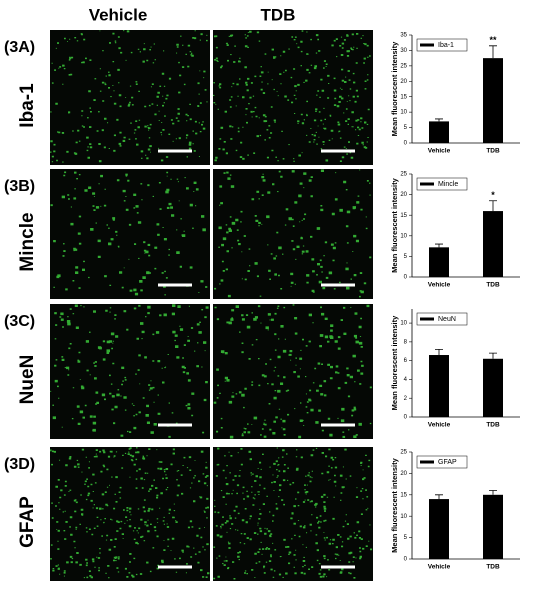  What do you see at coordinates (19, 321) in the screenshot?
I see `panel-tag: (3C)` at bounding box center [19, 321].